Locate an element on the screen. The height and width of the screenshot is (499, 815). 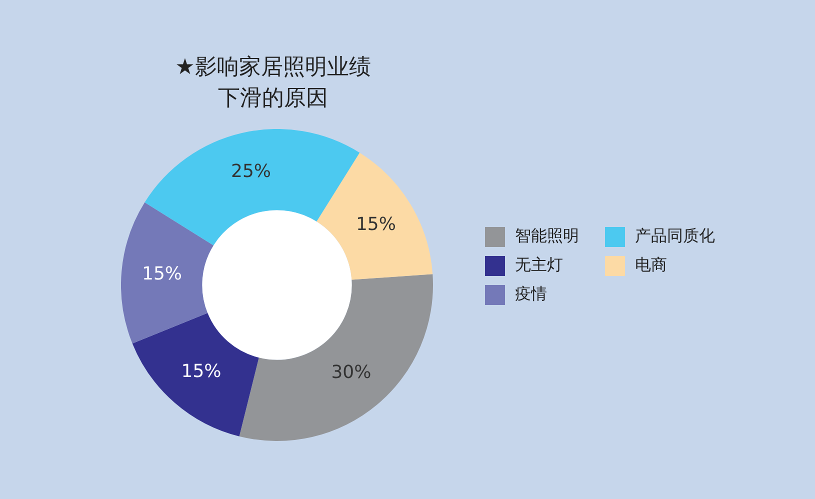
data-label: 30% is located at coordinates (351, 373).